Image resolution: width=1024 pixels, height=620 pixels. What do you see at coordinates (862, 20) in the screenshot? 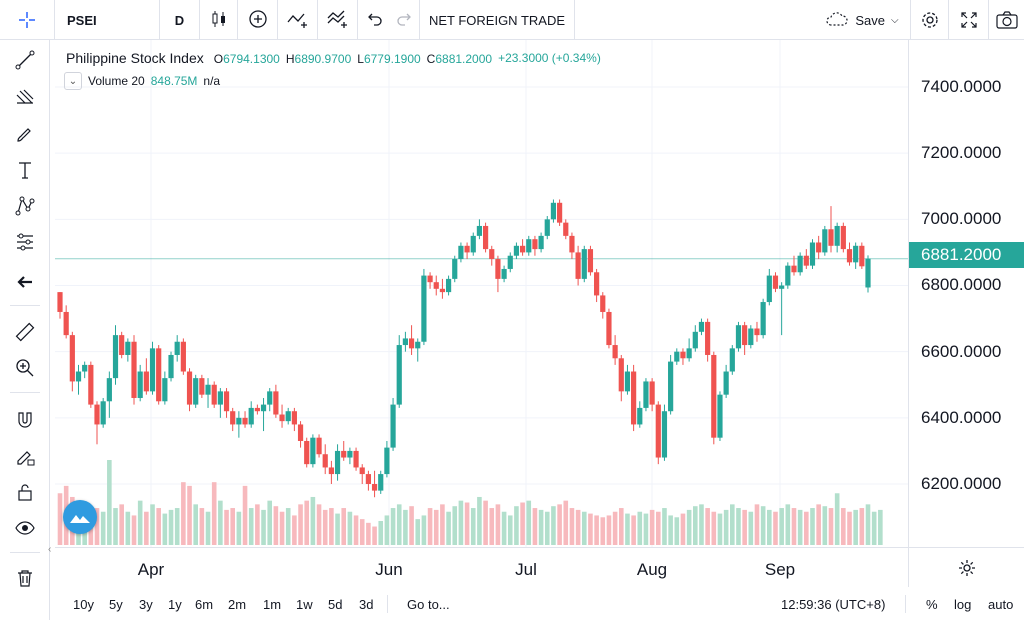
I see `save-button: Save ⌵` at bounding box center [862, 20].